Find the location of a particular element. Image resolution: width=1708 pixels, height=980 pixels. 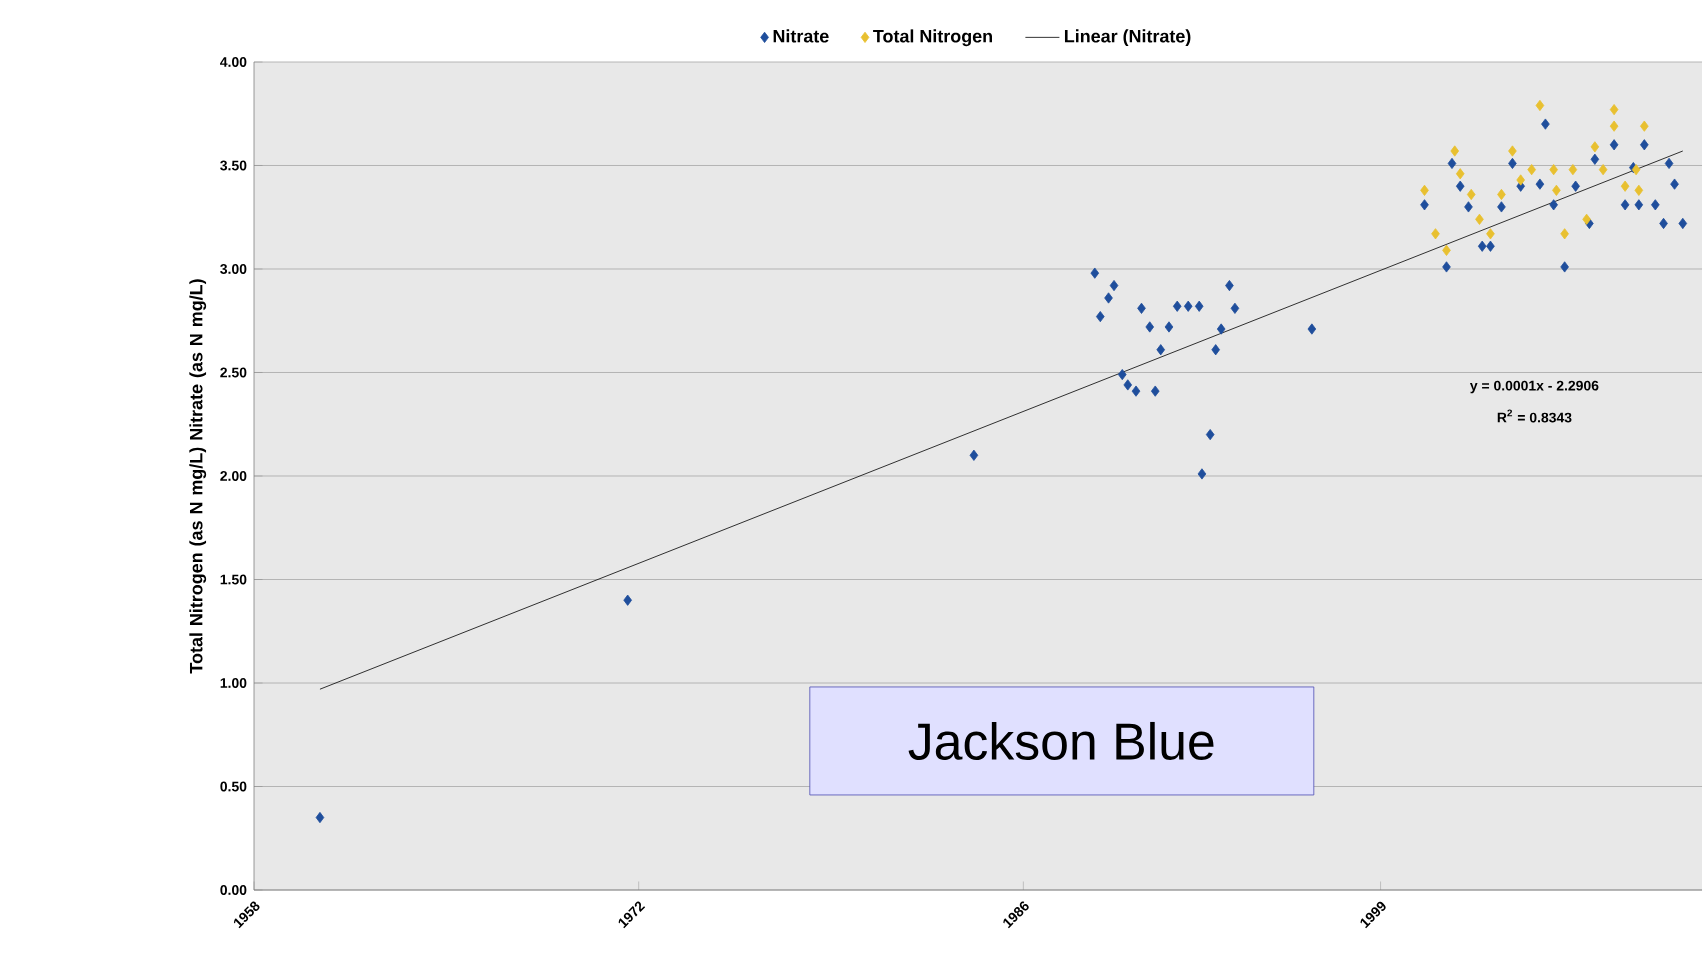

annotation: Jackson Blue is located at coordinates (1061, 740).